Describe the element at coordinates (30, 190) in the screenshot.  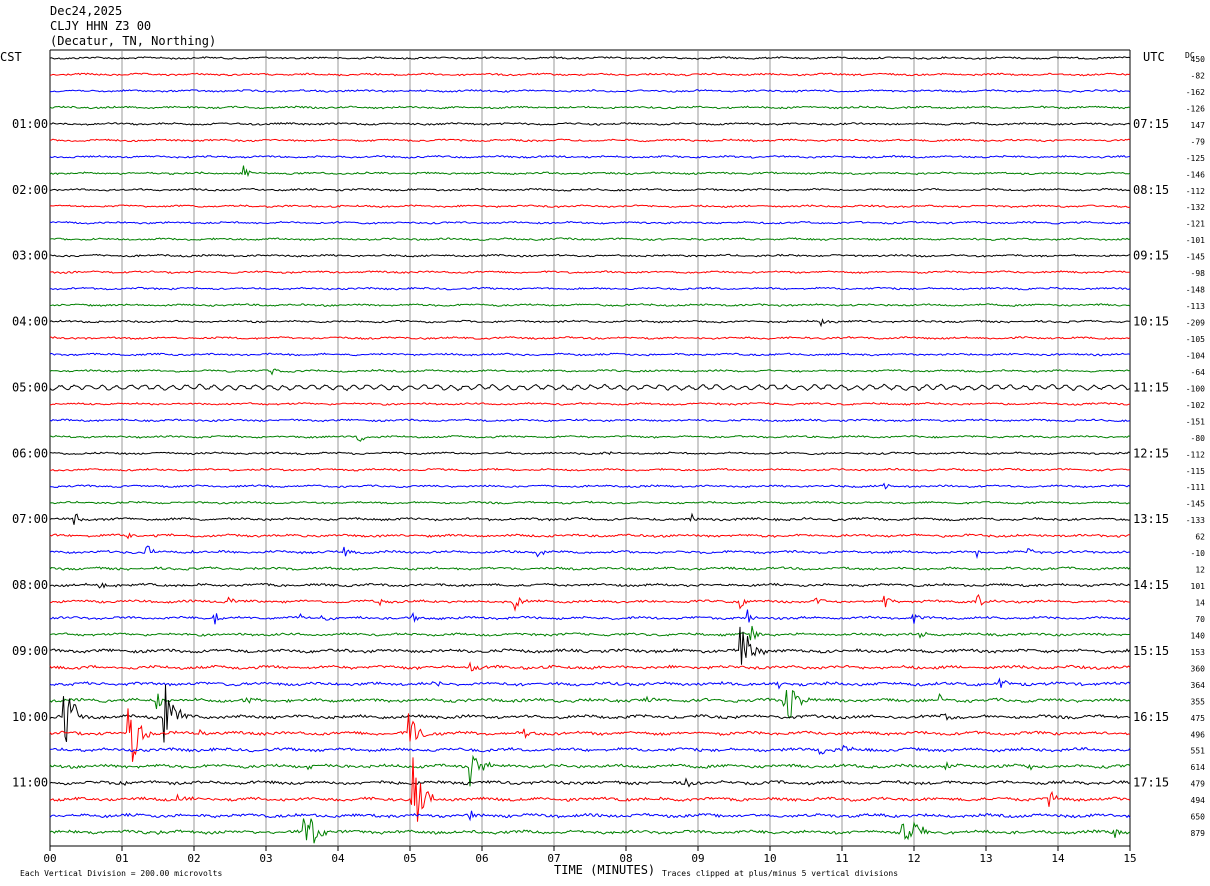
I see `left-hour-label: 02:00` at that location.